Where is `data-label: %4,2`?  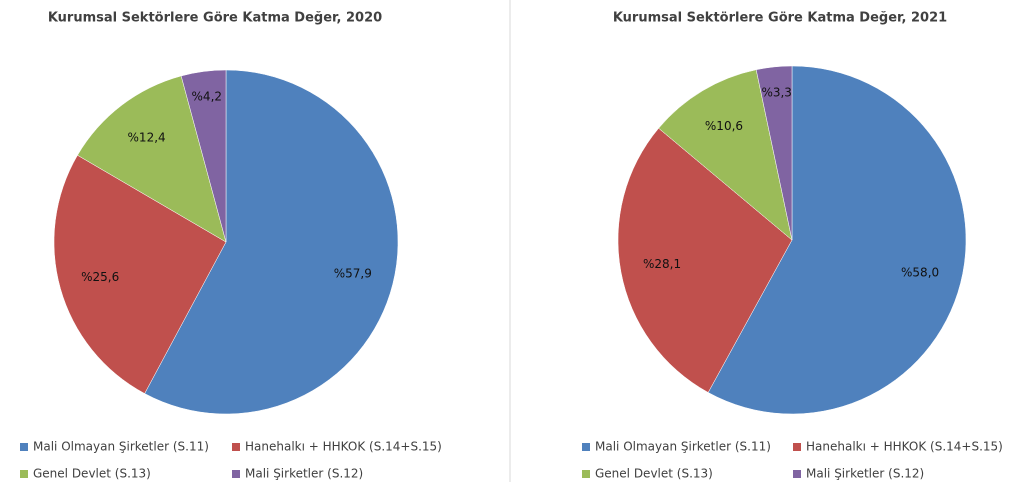 data-label: %4,2 is located at coordinates (207, 97).